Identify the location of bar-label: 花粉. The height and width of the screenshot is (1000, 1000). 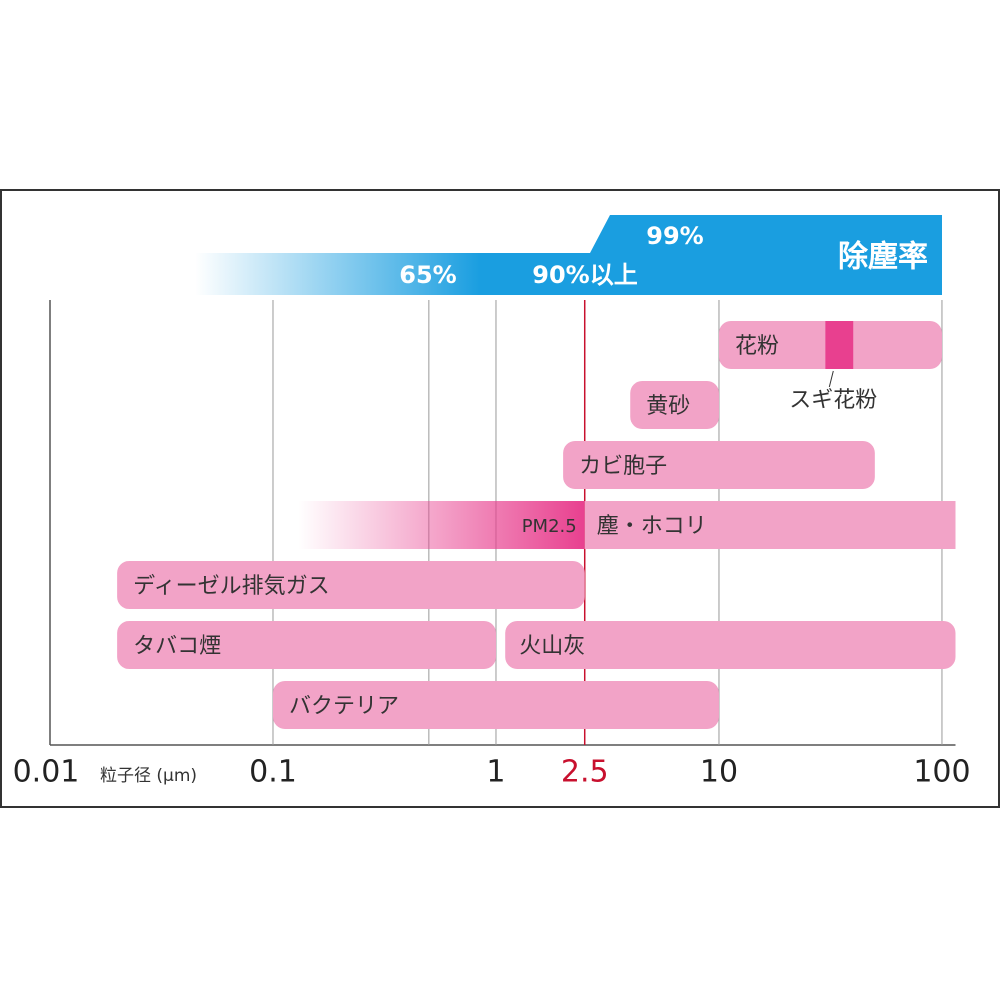
(757, 346).